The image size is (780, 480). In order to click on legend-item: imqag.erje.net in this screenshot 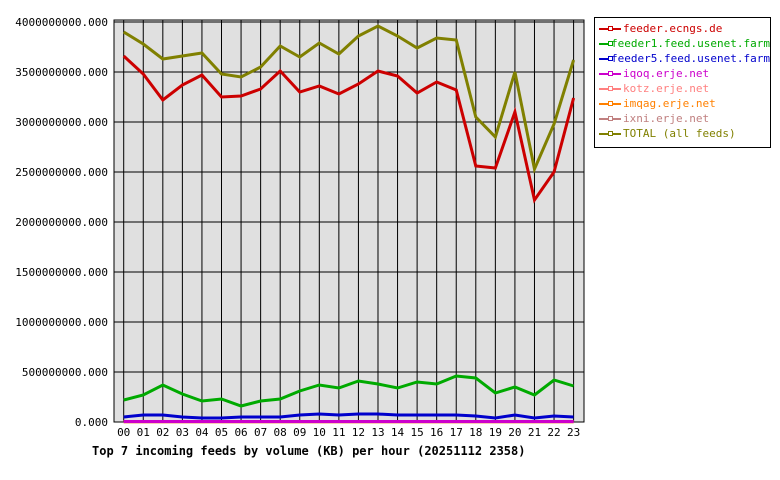, I will do `click(682, 103)`.